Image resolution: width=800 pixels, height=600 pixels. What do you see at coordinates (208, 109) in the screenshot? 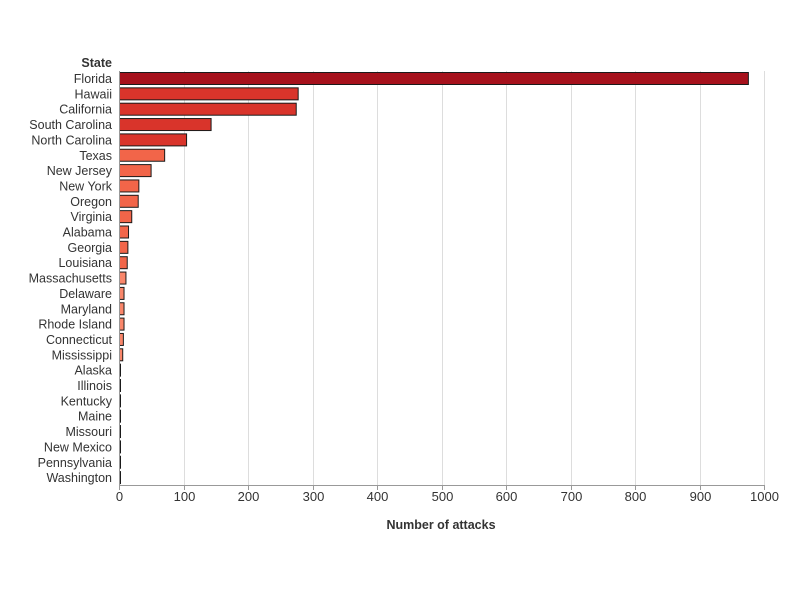
I see `bar-california` at bounding box center [208, 109].